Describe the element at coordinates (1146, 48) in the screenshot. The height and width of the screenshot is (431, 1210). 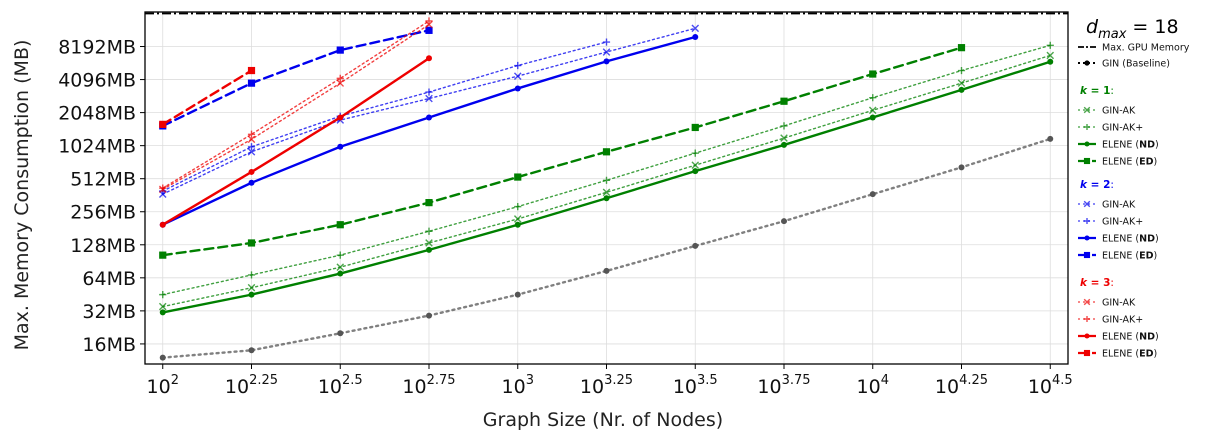
I see `legend-label: Max. GPU Memory` at that location.